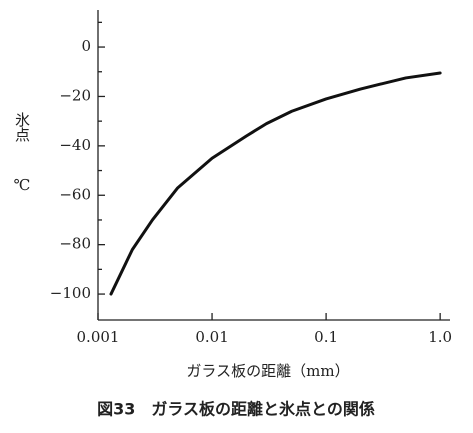 This screenshot has width=473, height=433. What do you see at coordinates (267, 371) in the screenshot?
I see `x-axis-label: ガラス板の距離（mm）` at bounding box center [267, 371].